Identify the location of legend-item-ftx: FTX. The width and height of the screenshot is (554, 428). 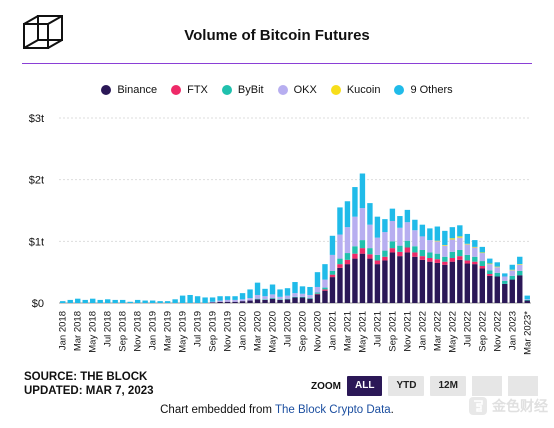
(189, 90).